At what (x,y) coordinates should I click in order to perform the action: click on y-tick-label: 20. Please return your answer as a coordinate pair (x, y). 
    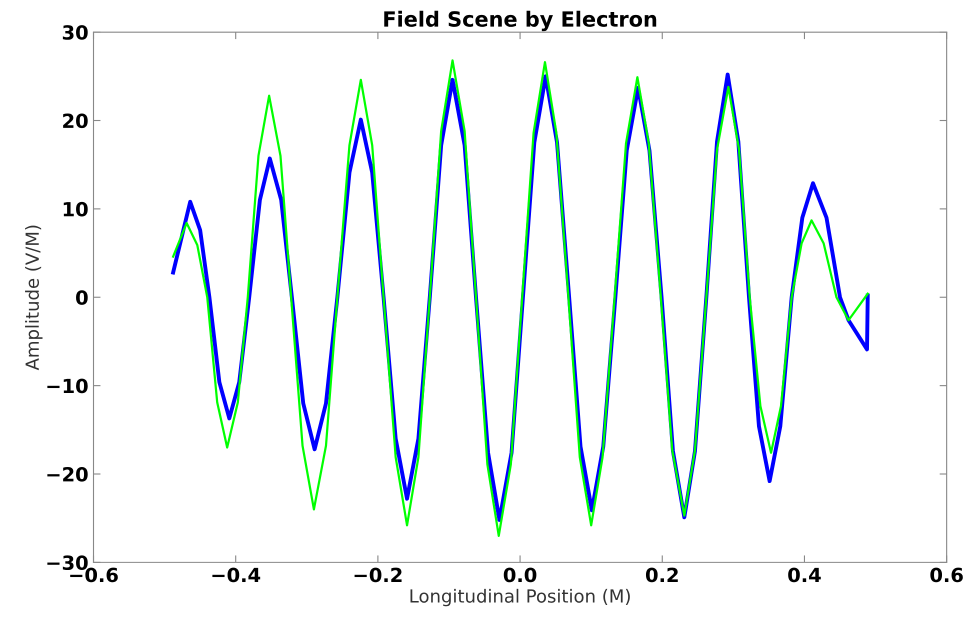
    Looking at the image, I should click on (75, 120).